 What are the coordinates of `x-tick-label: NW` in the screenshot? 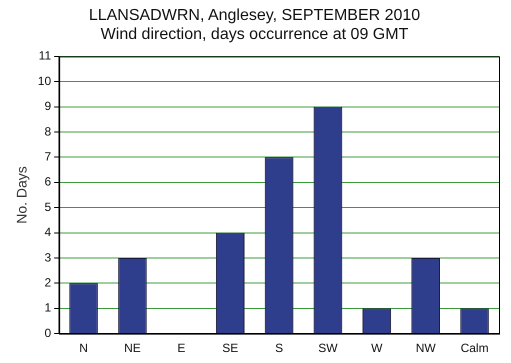 It's located at (426, 348).